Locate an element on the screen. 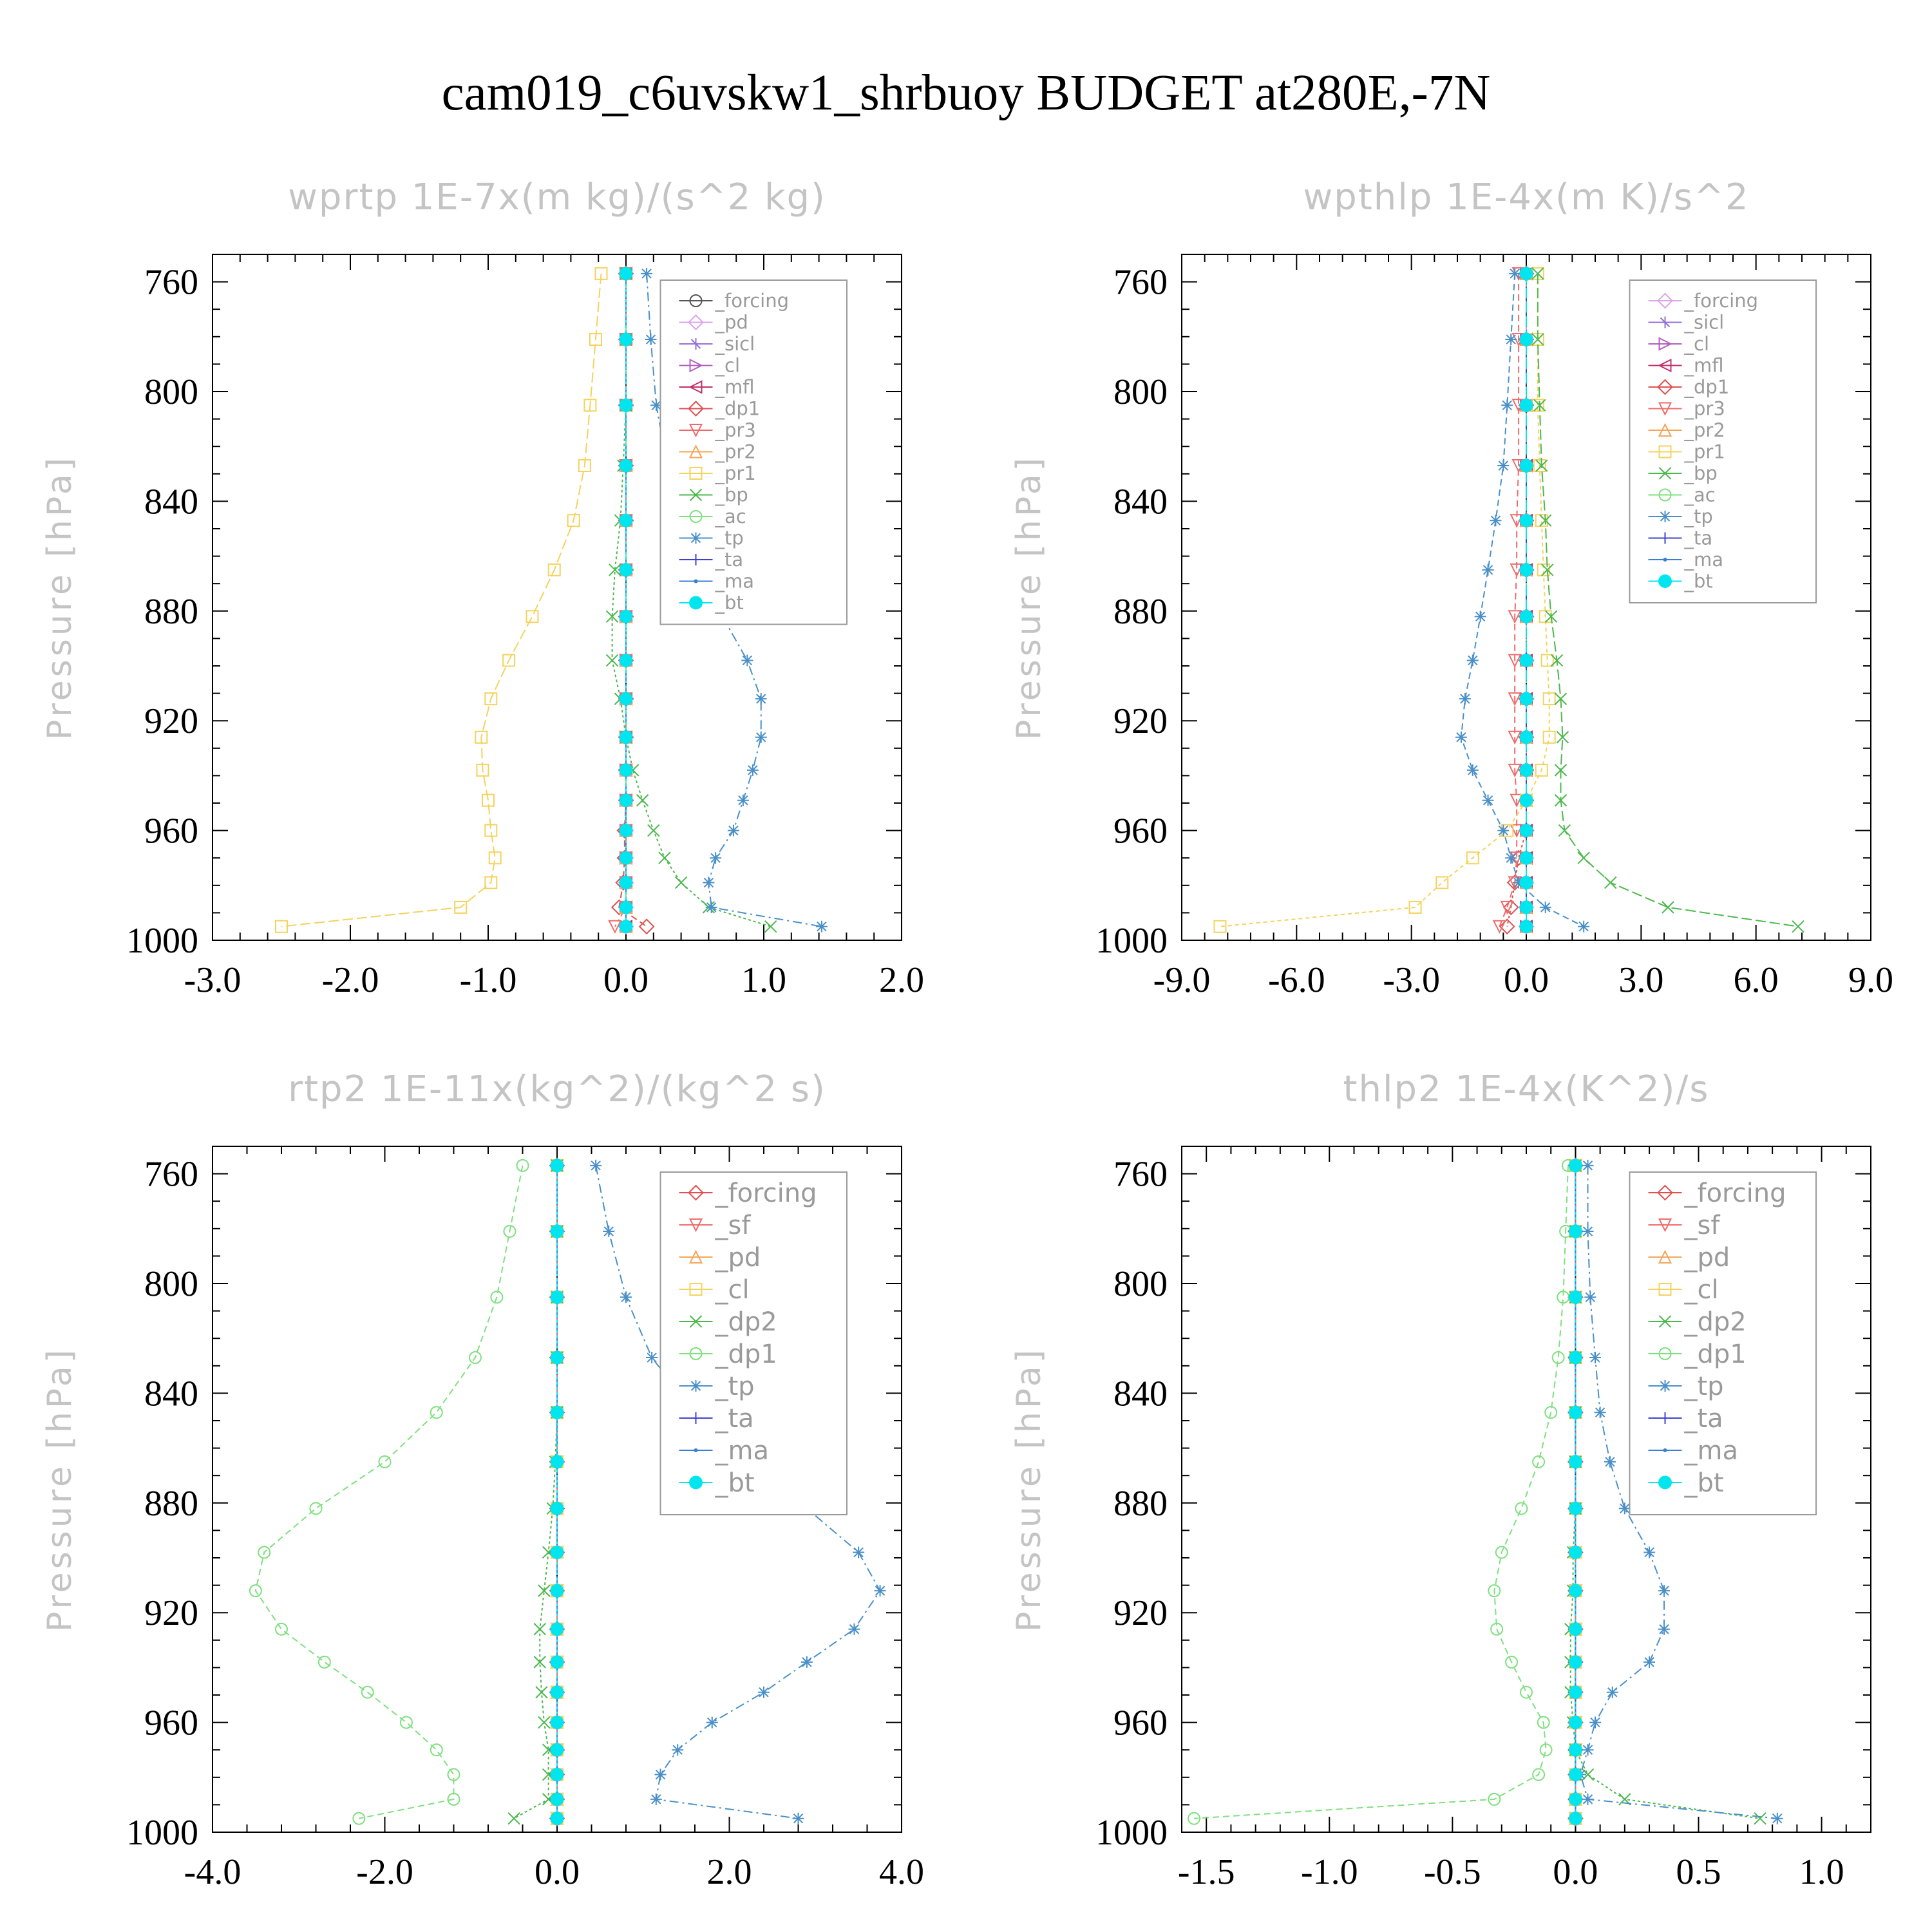  y-tick-label: 760 is located at coordinates (1140, 1175).